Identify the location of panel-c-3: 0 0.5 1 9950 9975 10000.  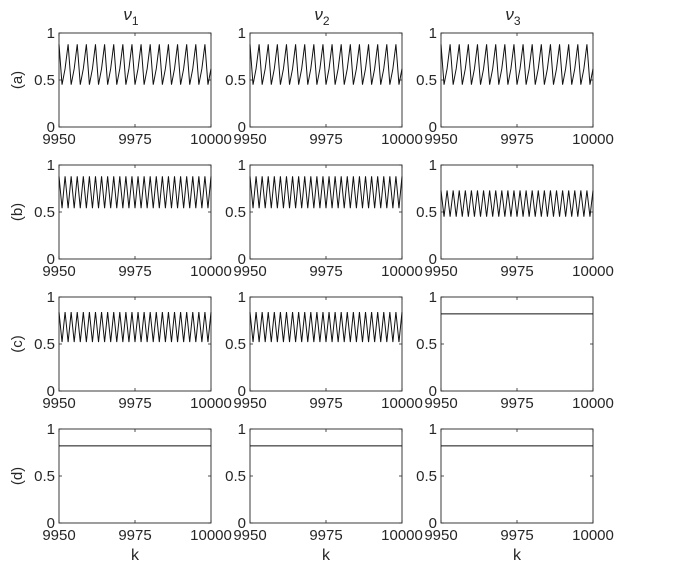
(515, 350).